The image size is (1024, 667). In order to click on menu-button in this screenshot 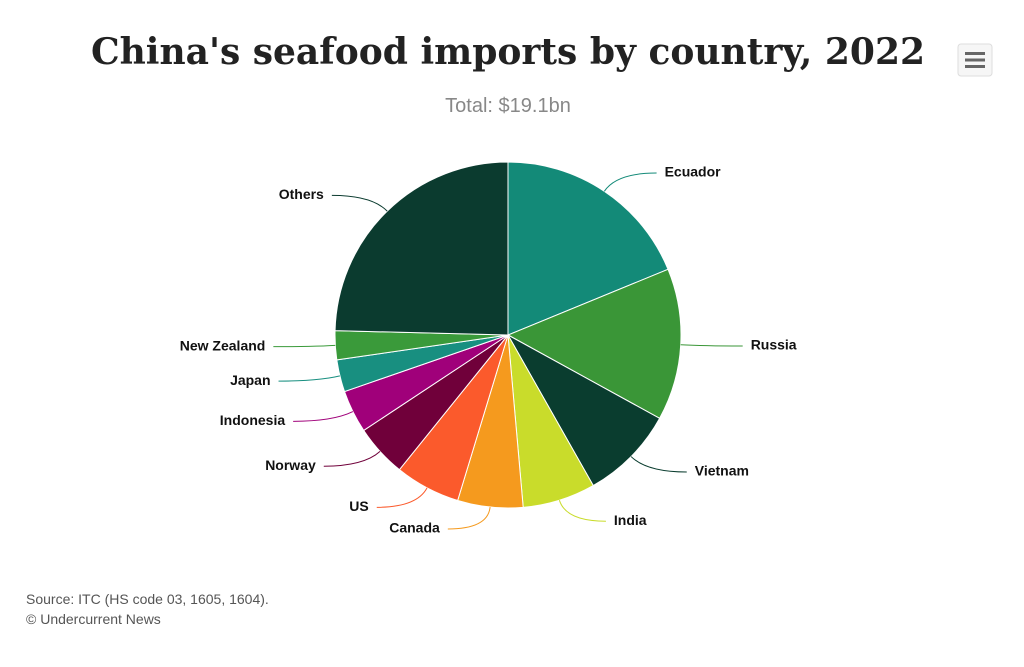, I will do `click(975, 60)`.